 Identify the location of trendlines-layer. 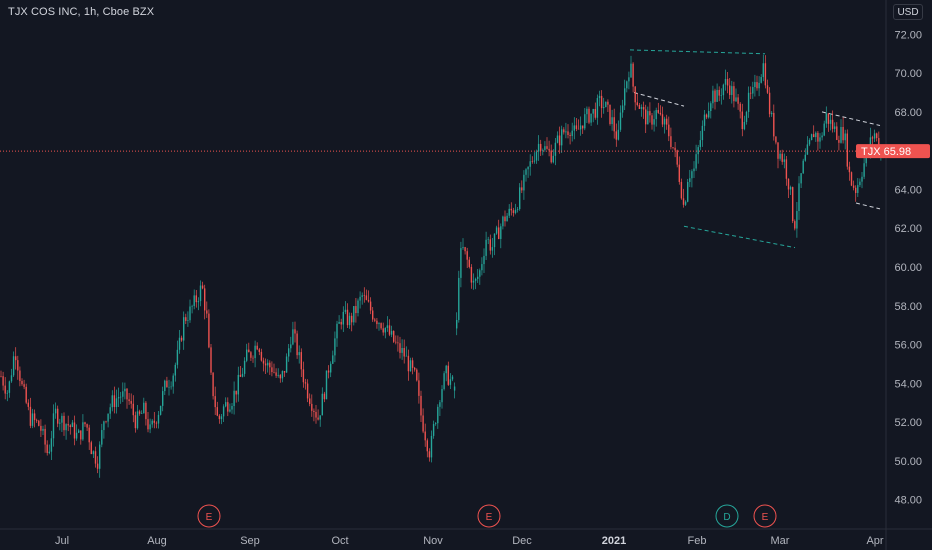
(755, 149).